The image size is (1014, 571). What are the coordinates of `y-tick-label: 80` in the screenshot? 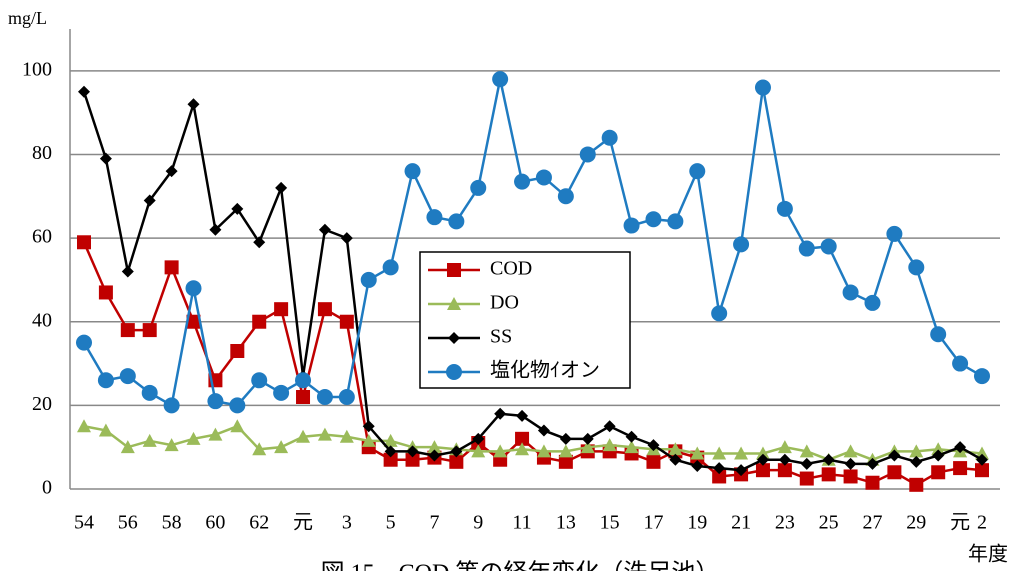 It's located at (42, 153).